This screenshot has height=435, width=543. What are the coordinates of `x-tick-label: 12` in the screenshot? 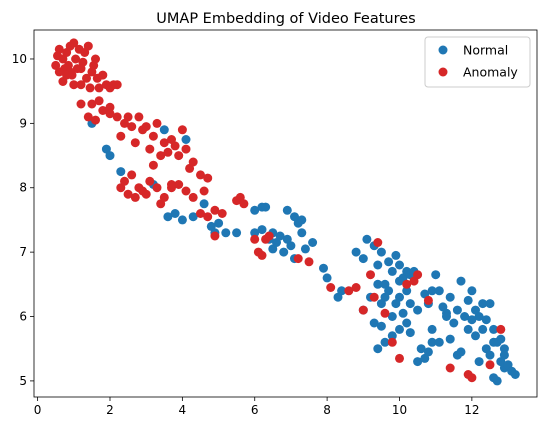 It's located at (471, 410).